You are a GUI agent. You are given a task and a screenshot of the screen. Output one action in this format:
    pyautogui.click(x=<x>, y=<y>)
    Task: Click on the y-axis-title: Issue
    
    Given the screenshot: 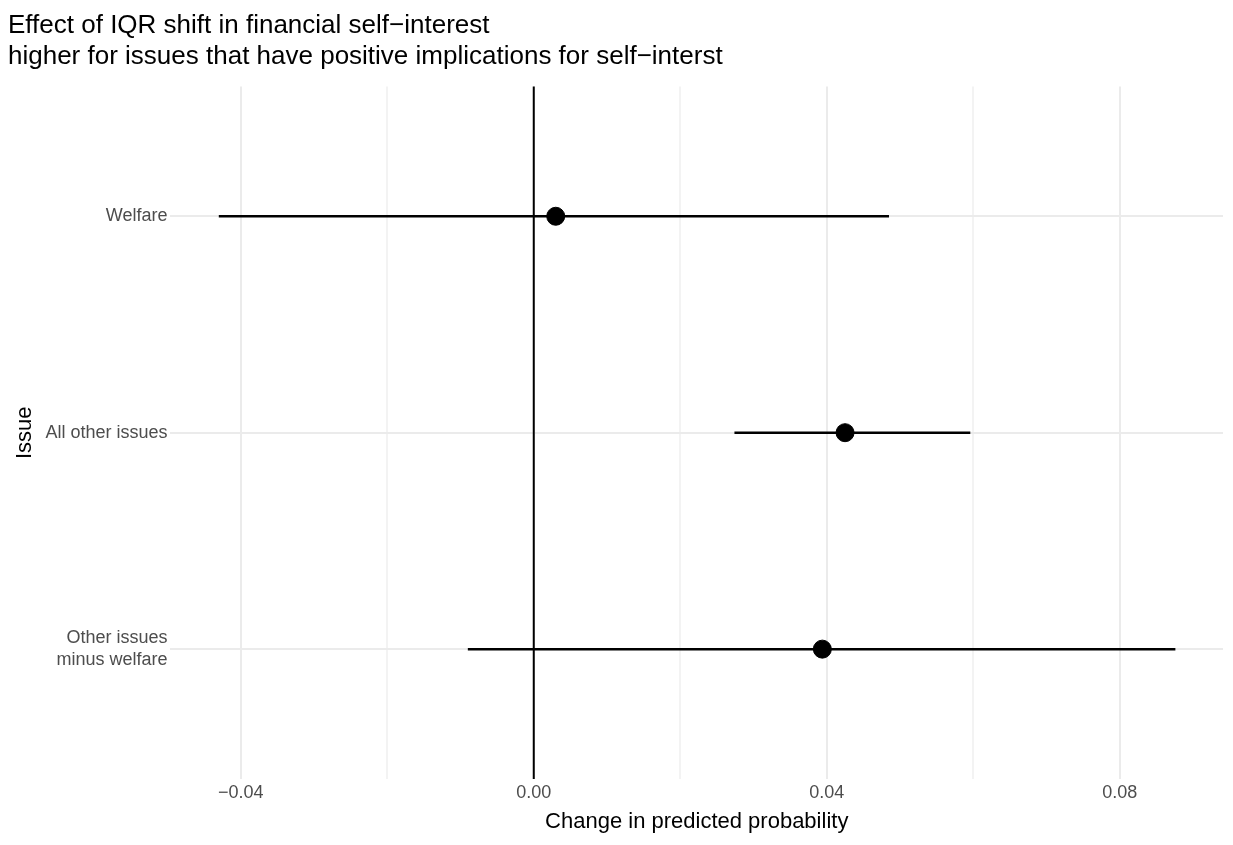 What is the action you would take?
    pyautogui.click(x=24, y=432)
    